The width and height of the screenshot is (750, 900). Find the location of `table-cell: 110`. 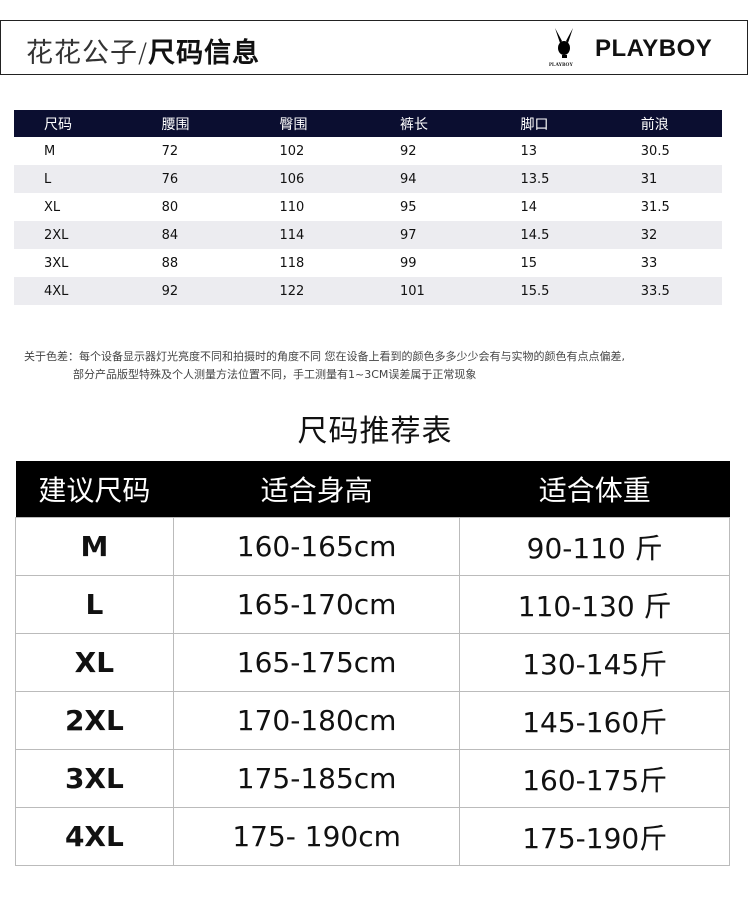

table-cell: 110 is located at coordinates (292, 207).